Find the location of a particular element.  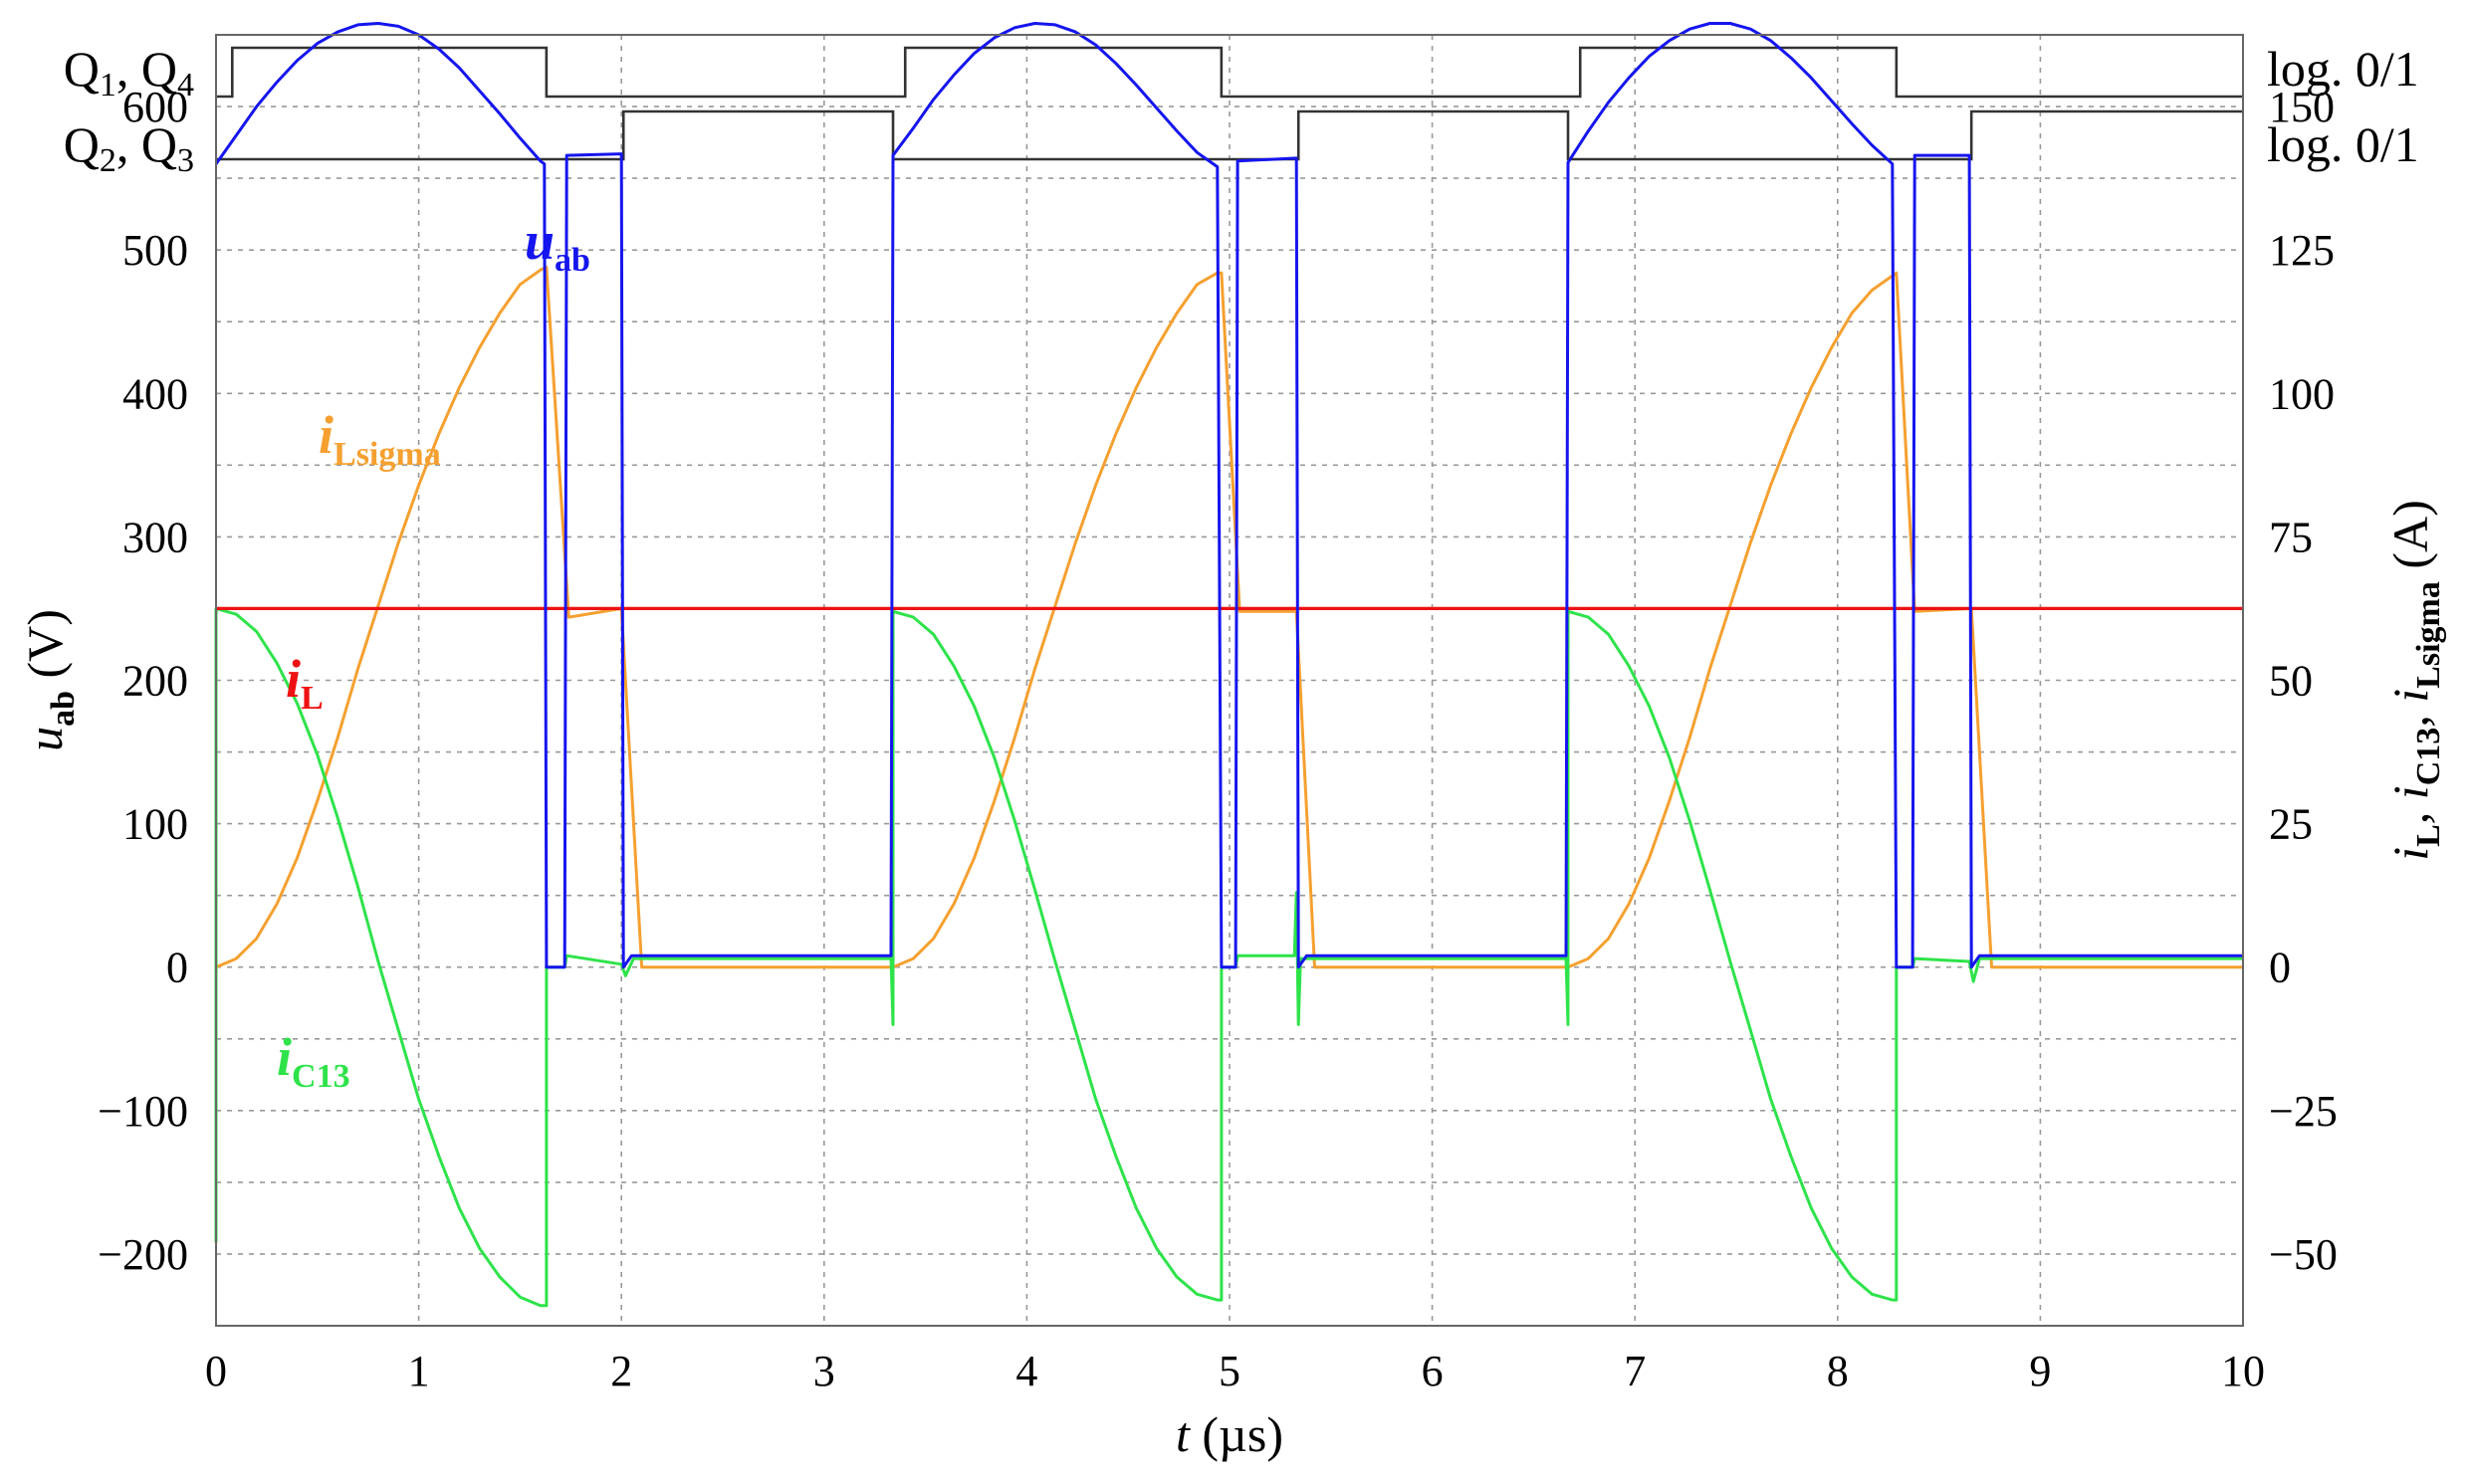

x-tick-label: 5 is located at coordinates (1229, 1371).